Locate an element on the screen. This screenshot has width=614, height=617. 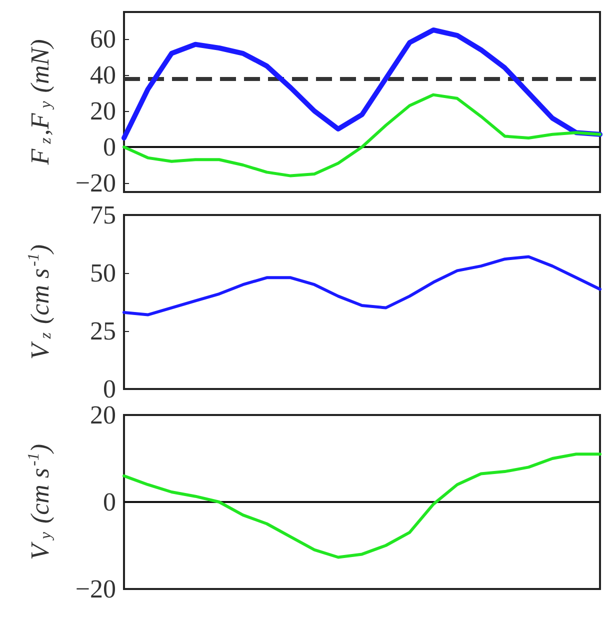
y-axis-title: Vy (cm s-1) is located at coordinates (40, 502).